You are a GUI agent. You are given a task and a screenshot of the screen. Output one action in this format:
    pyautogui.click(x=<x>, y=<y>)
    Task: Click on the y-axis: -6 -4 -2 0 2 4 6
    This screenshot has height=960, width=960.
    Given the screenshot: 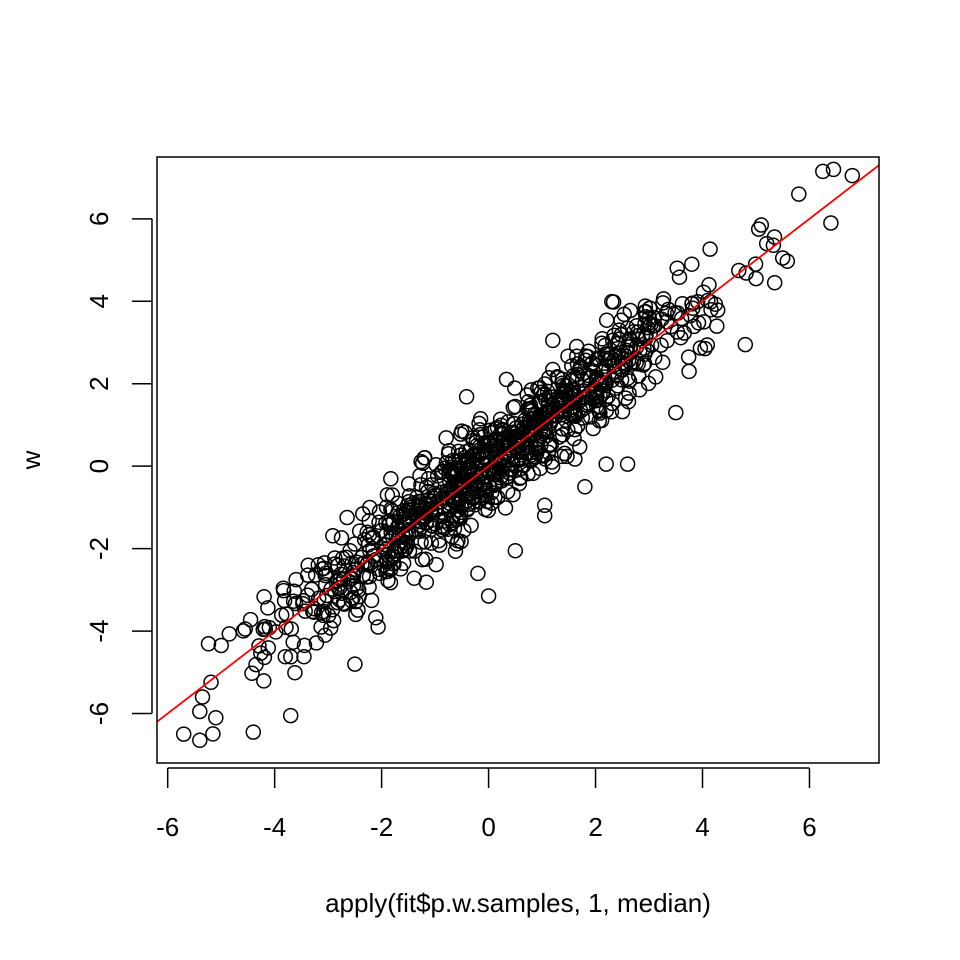 What is the action you would take?
    pyautogui.click(x=118, y=468)
    